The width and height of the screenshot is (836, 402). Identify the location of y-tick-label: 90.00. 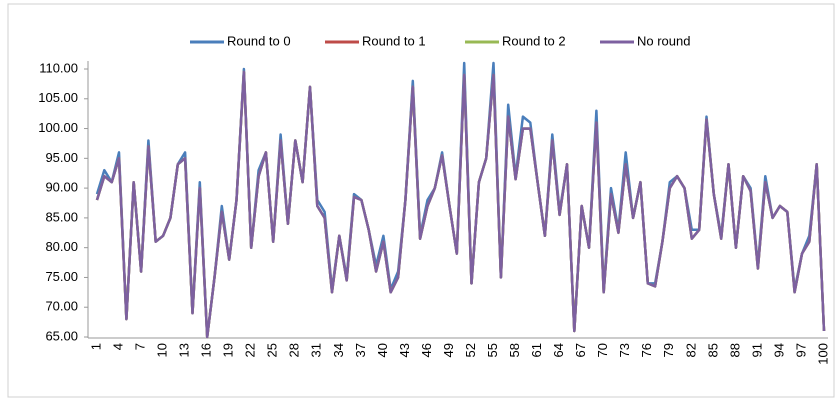
(61, 187).